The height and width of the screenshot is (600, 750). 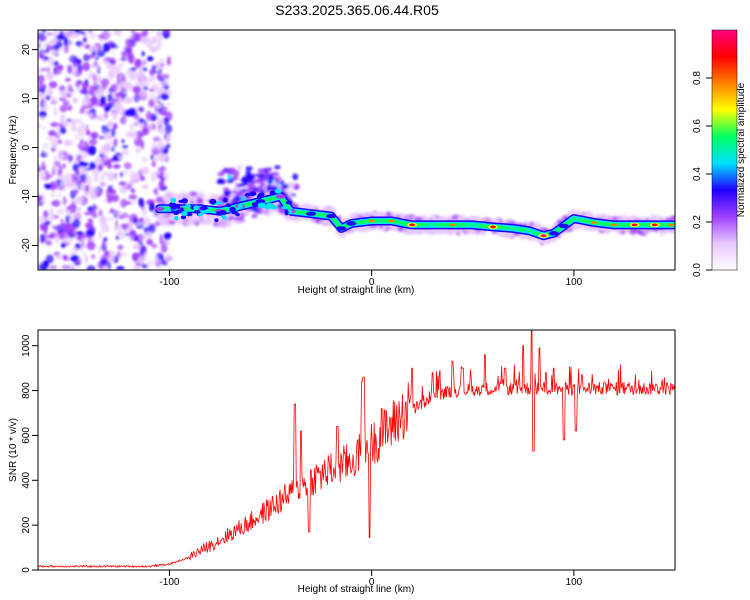 What do you see at coordinates (724, 150) in the screenshot?
I see `colorbar-gradient` at bounding box center [724, 150].